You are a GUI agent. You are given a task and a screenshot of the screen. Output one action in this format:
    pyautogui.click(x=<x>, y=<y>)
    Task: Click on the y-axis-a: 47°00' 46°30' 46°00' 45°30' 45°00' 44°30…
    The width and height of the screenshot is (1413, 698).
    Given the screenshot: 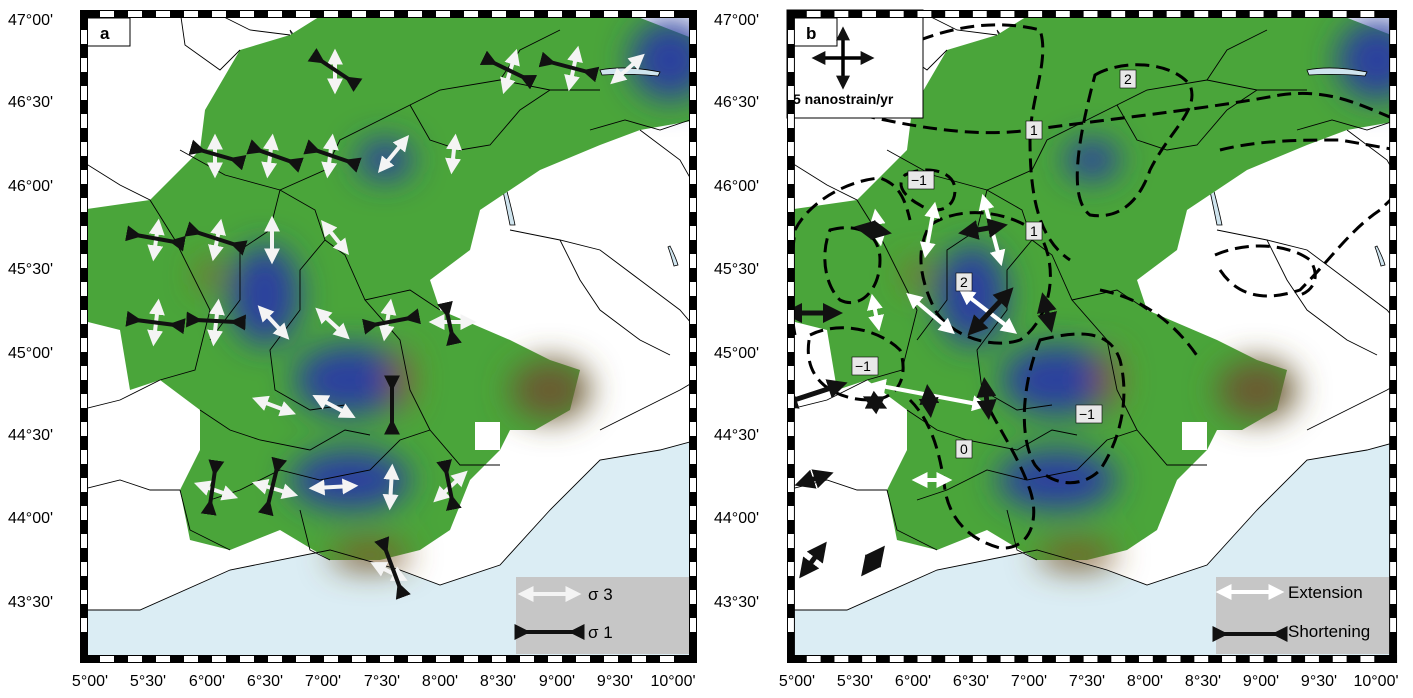 What is the action you would take?
    pyautogui.click(x=30, y=311)
    